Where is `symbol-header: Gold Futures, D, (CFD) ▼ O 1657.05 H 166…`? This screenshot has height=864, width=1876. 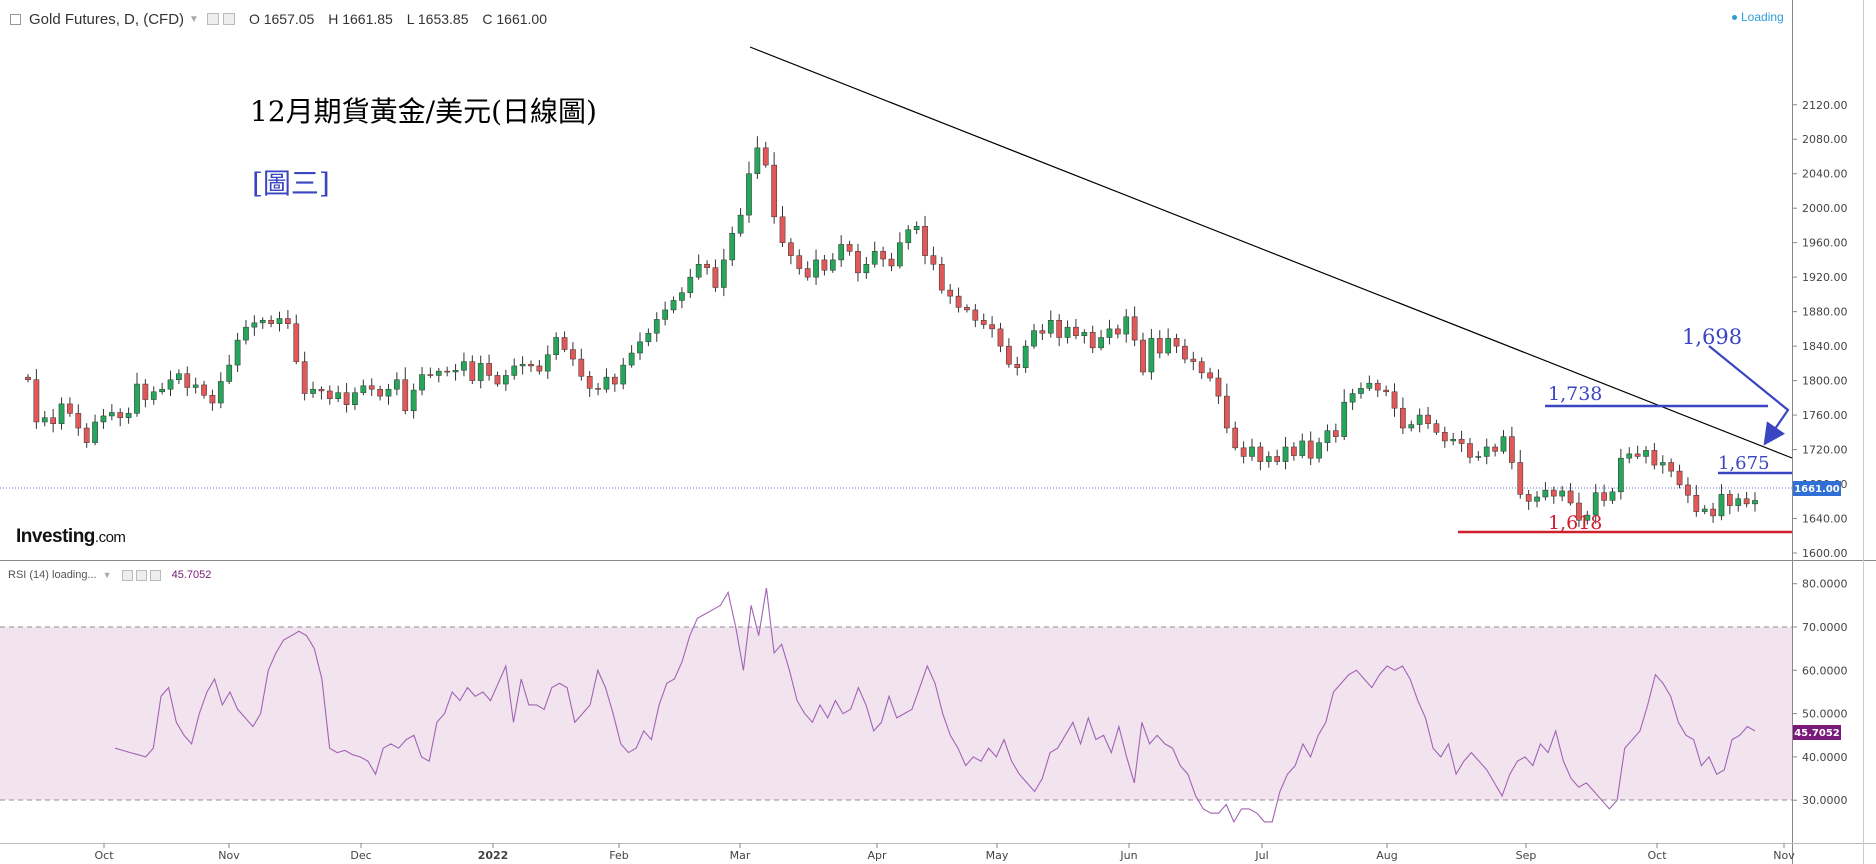
symbol-header: Gold Futures, D, (CFD) ▼ O 1657.05 H 166… is located at coordinates (278, 19).